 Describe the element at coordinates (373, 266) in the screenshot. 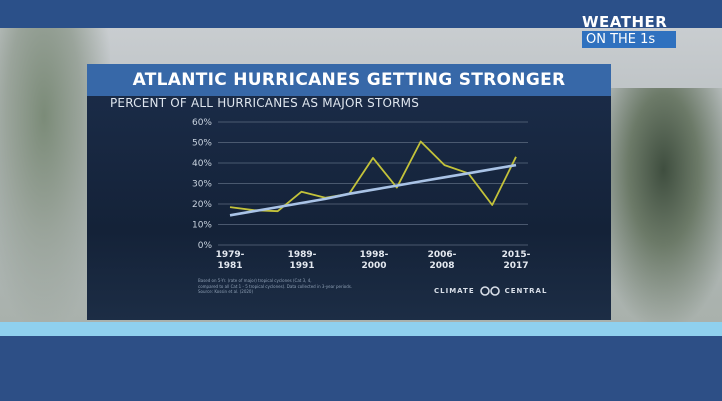

I see `x-tick-label: 2000` at that location.